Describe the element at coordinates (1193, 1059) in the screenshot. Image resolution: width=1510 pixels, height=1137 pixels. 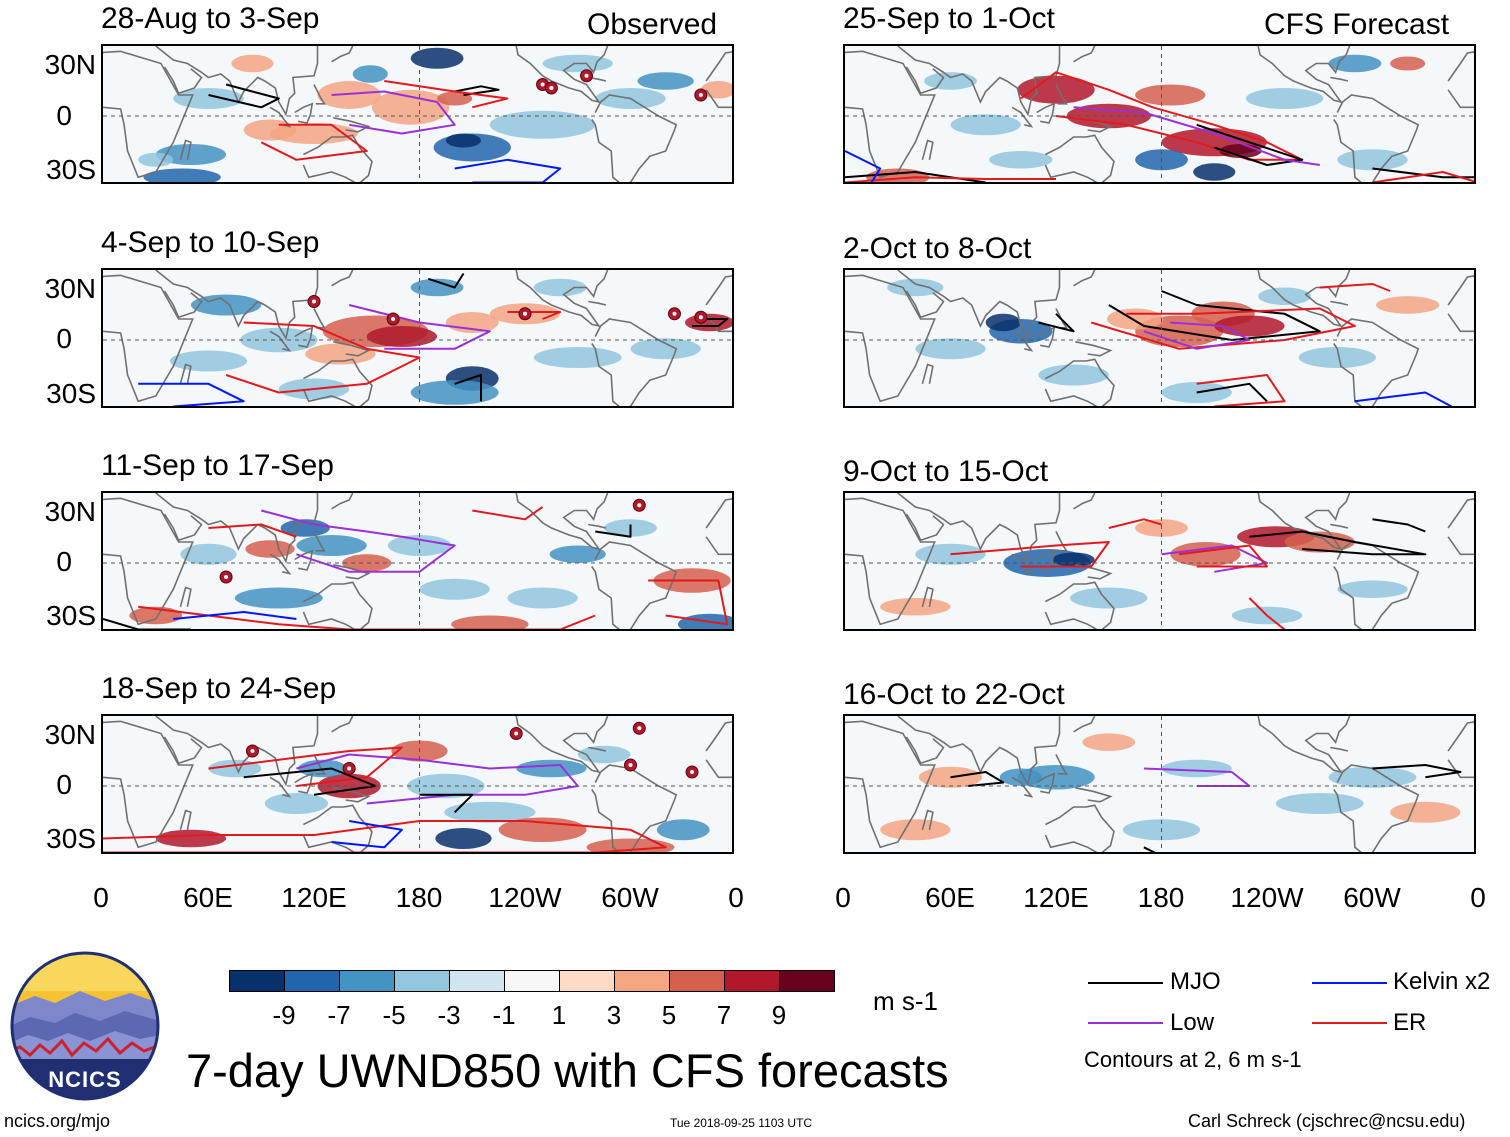
I see `contour-note: Contours at 2, 6 m s-1` at that location.